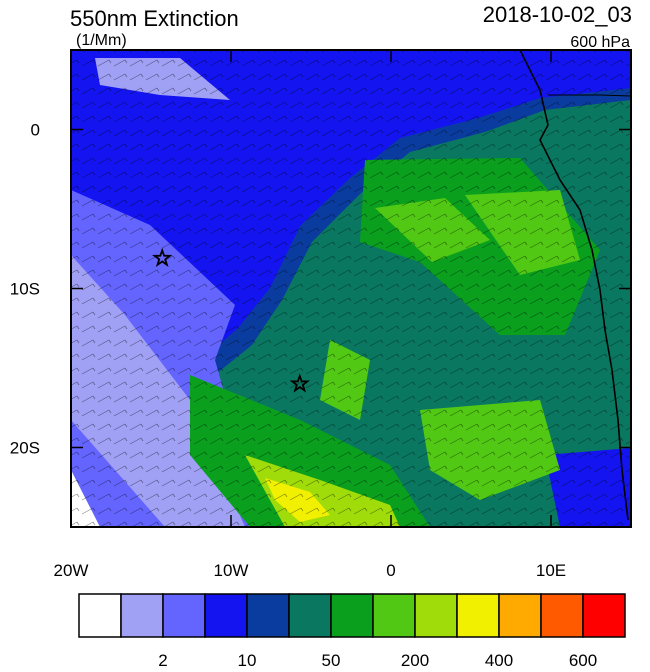 This screenshot has height=672, width=650. What do you see at coordinates (415, 659) in the screenshot?
I see `colorbar-label: 200` at bounding box center [415, 659].